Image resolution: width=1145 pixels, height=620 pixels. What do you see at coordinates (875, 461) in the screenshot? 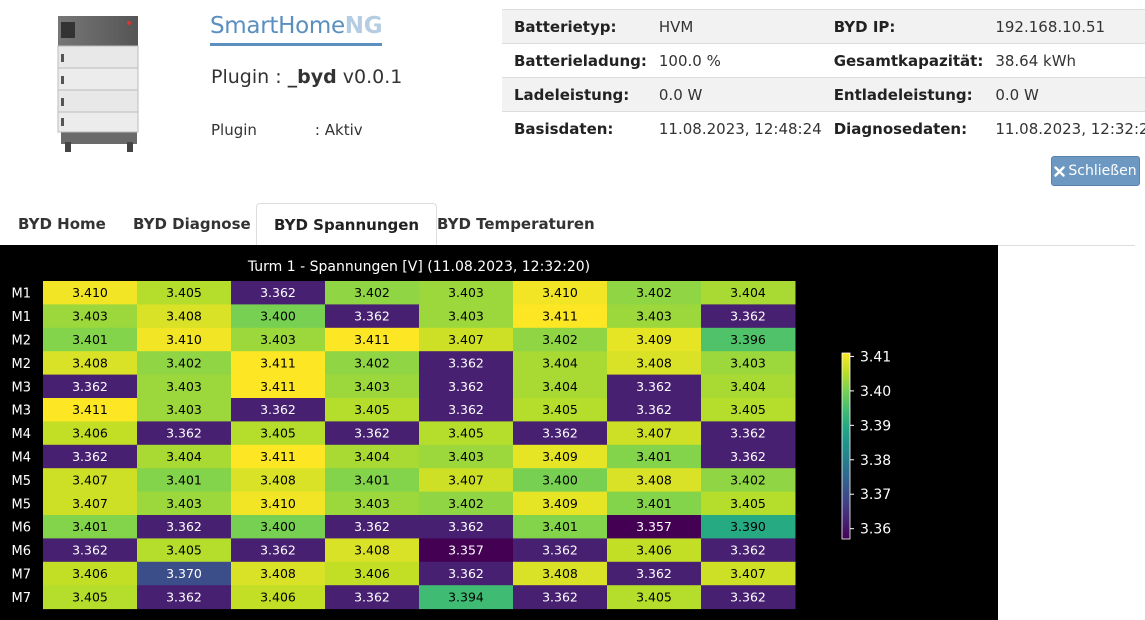
I see `colorbar-tick-label: 3.38` at bounding box center [875, 461].